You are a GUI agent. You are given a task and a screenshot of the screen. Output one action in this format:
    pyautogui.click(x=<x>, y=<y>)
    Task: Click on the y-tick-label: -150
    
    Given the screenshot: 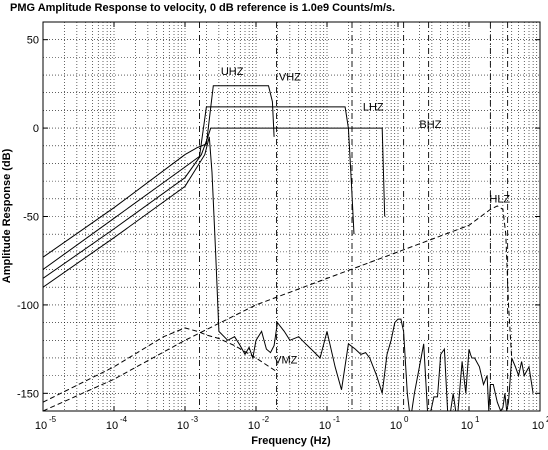 What is the action you would take?
    pyautogui.click(x=28, y=394)
    